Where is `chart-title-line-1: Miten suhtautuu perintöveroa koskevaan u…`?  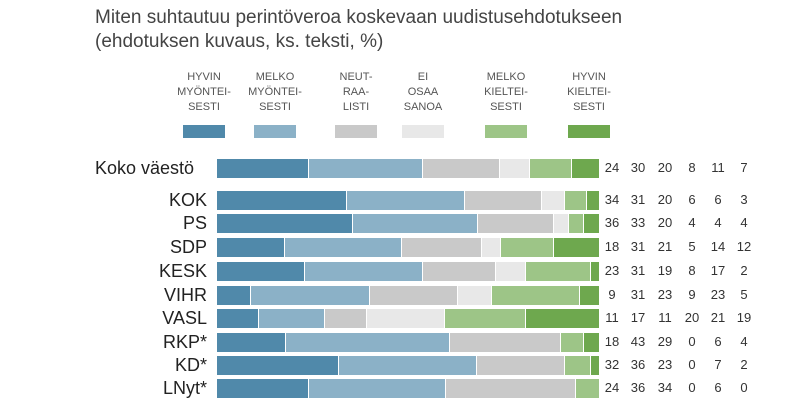 chart-title-line-1: Miten suhtautuu perintöveroa koskevaan u… is located at coordinates (359, 17).